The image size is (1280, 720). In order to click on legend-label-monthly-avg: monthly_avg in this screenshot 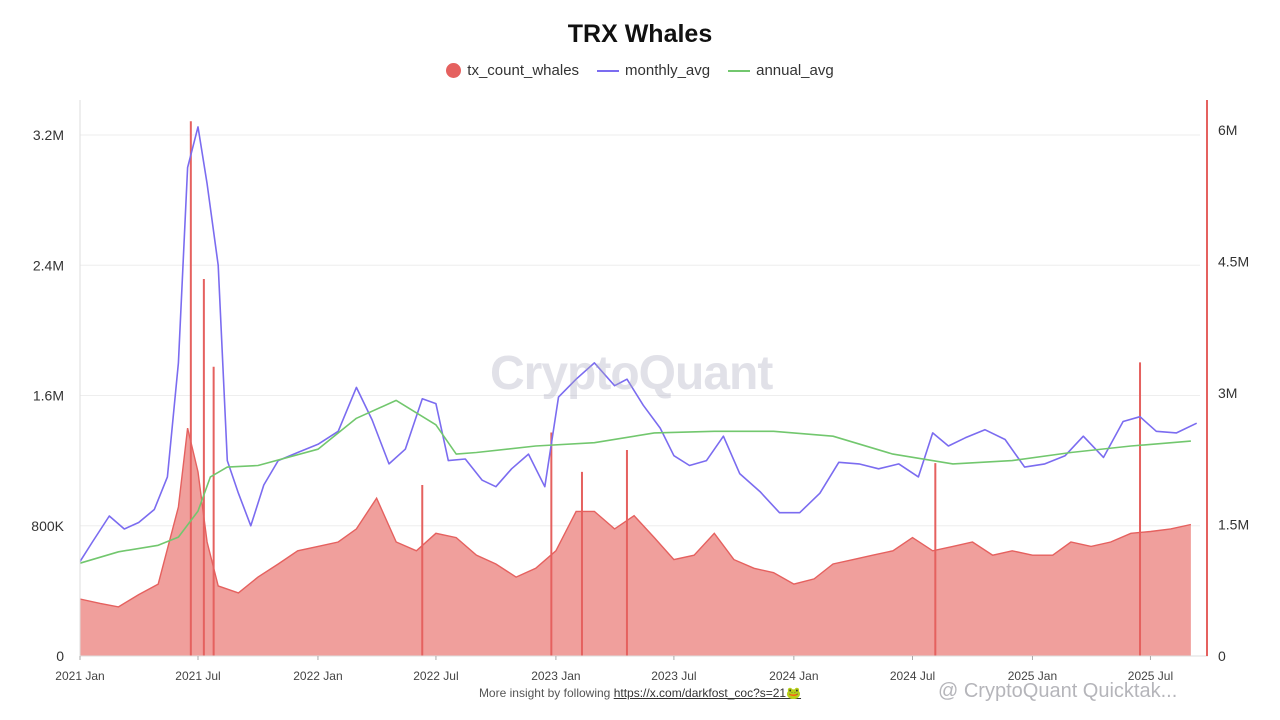, I will do `click(668, 70)`.